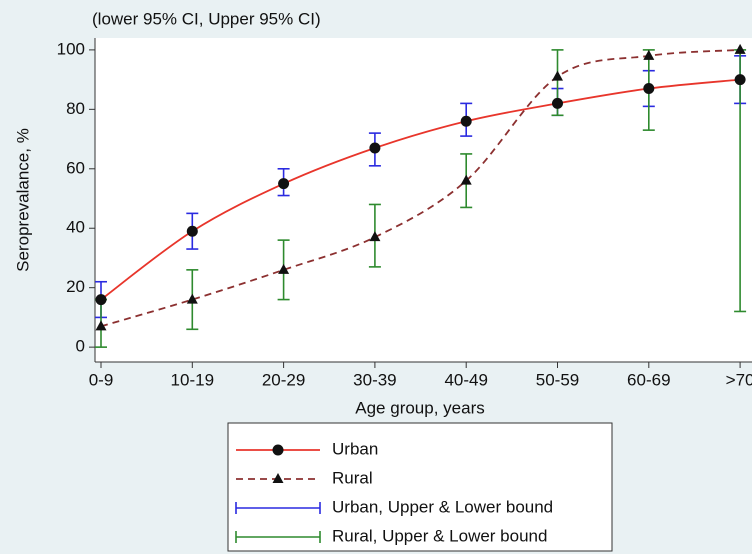 The width and height of the screenshot is (752, 554). I want to click on x-tick-label: 60-69, so click(648, 379).